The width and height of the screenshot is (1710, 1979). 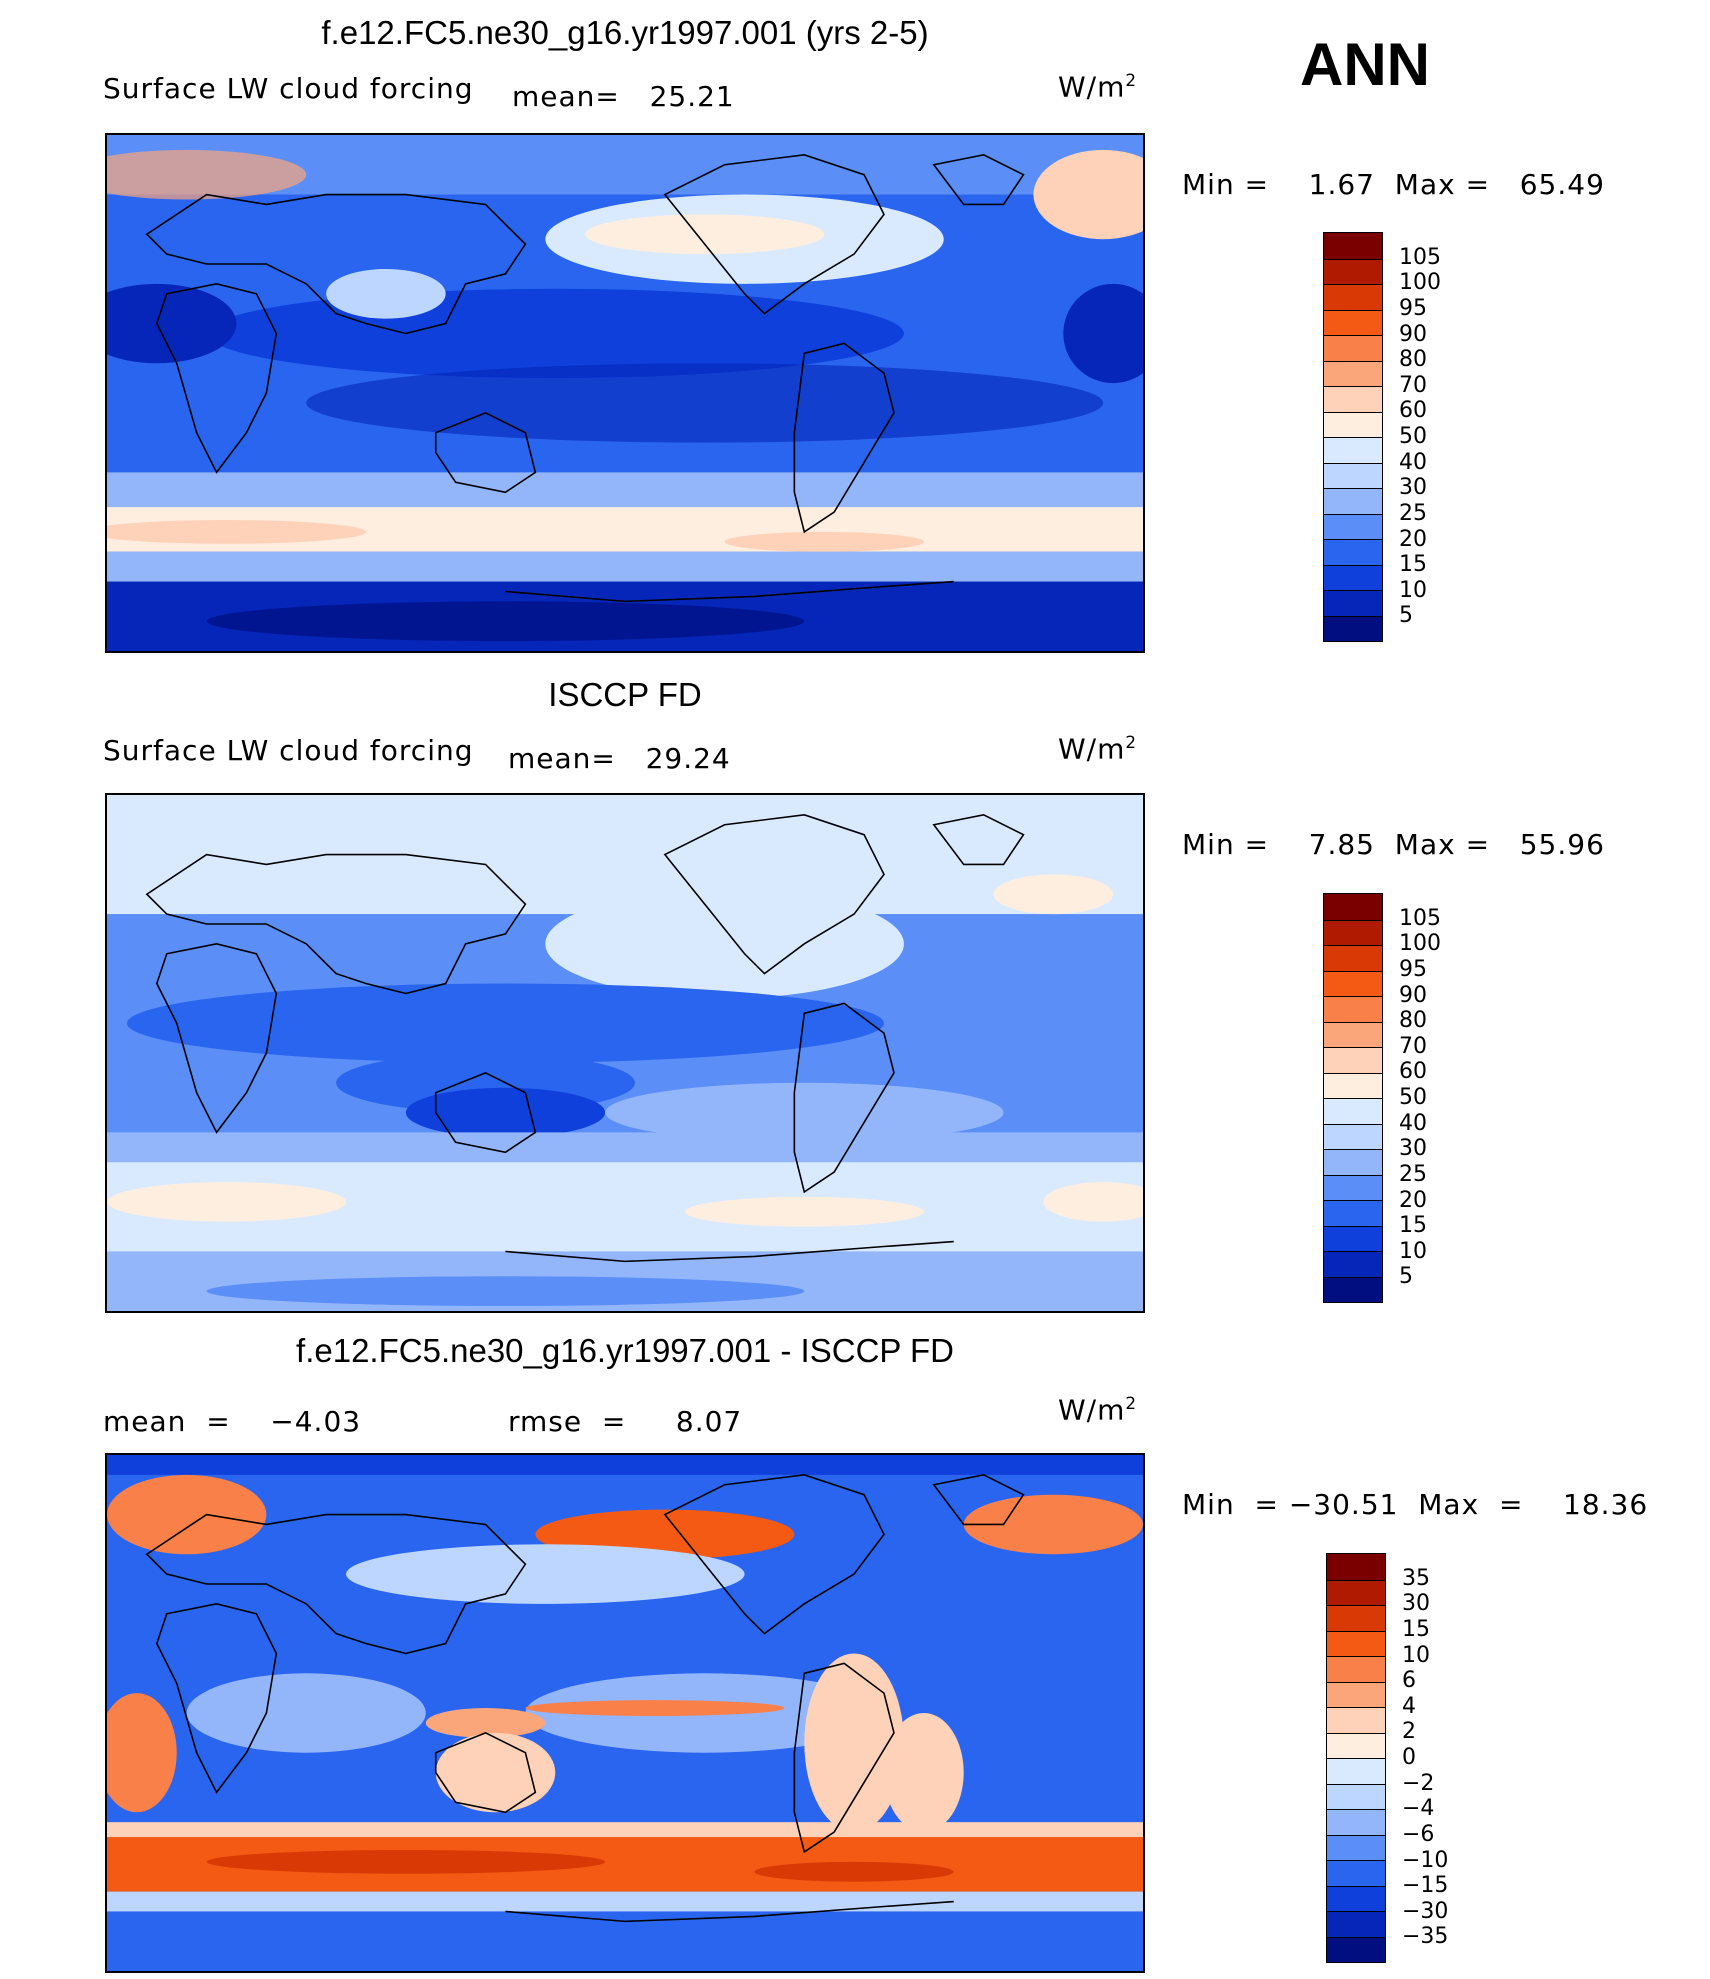 I want to click on colorbar-tick-label: 70, so click(x=1413, y=385).